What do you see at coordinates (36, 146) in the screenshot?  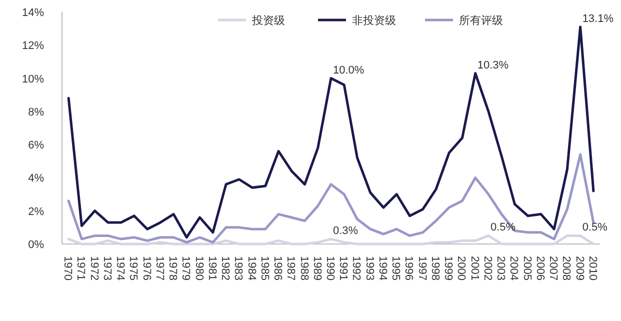 I see `y-tick-label: 6%` at bounding box center [36, 146].